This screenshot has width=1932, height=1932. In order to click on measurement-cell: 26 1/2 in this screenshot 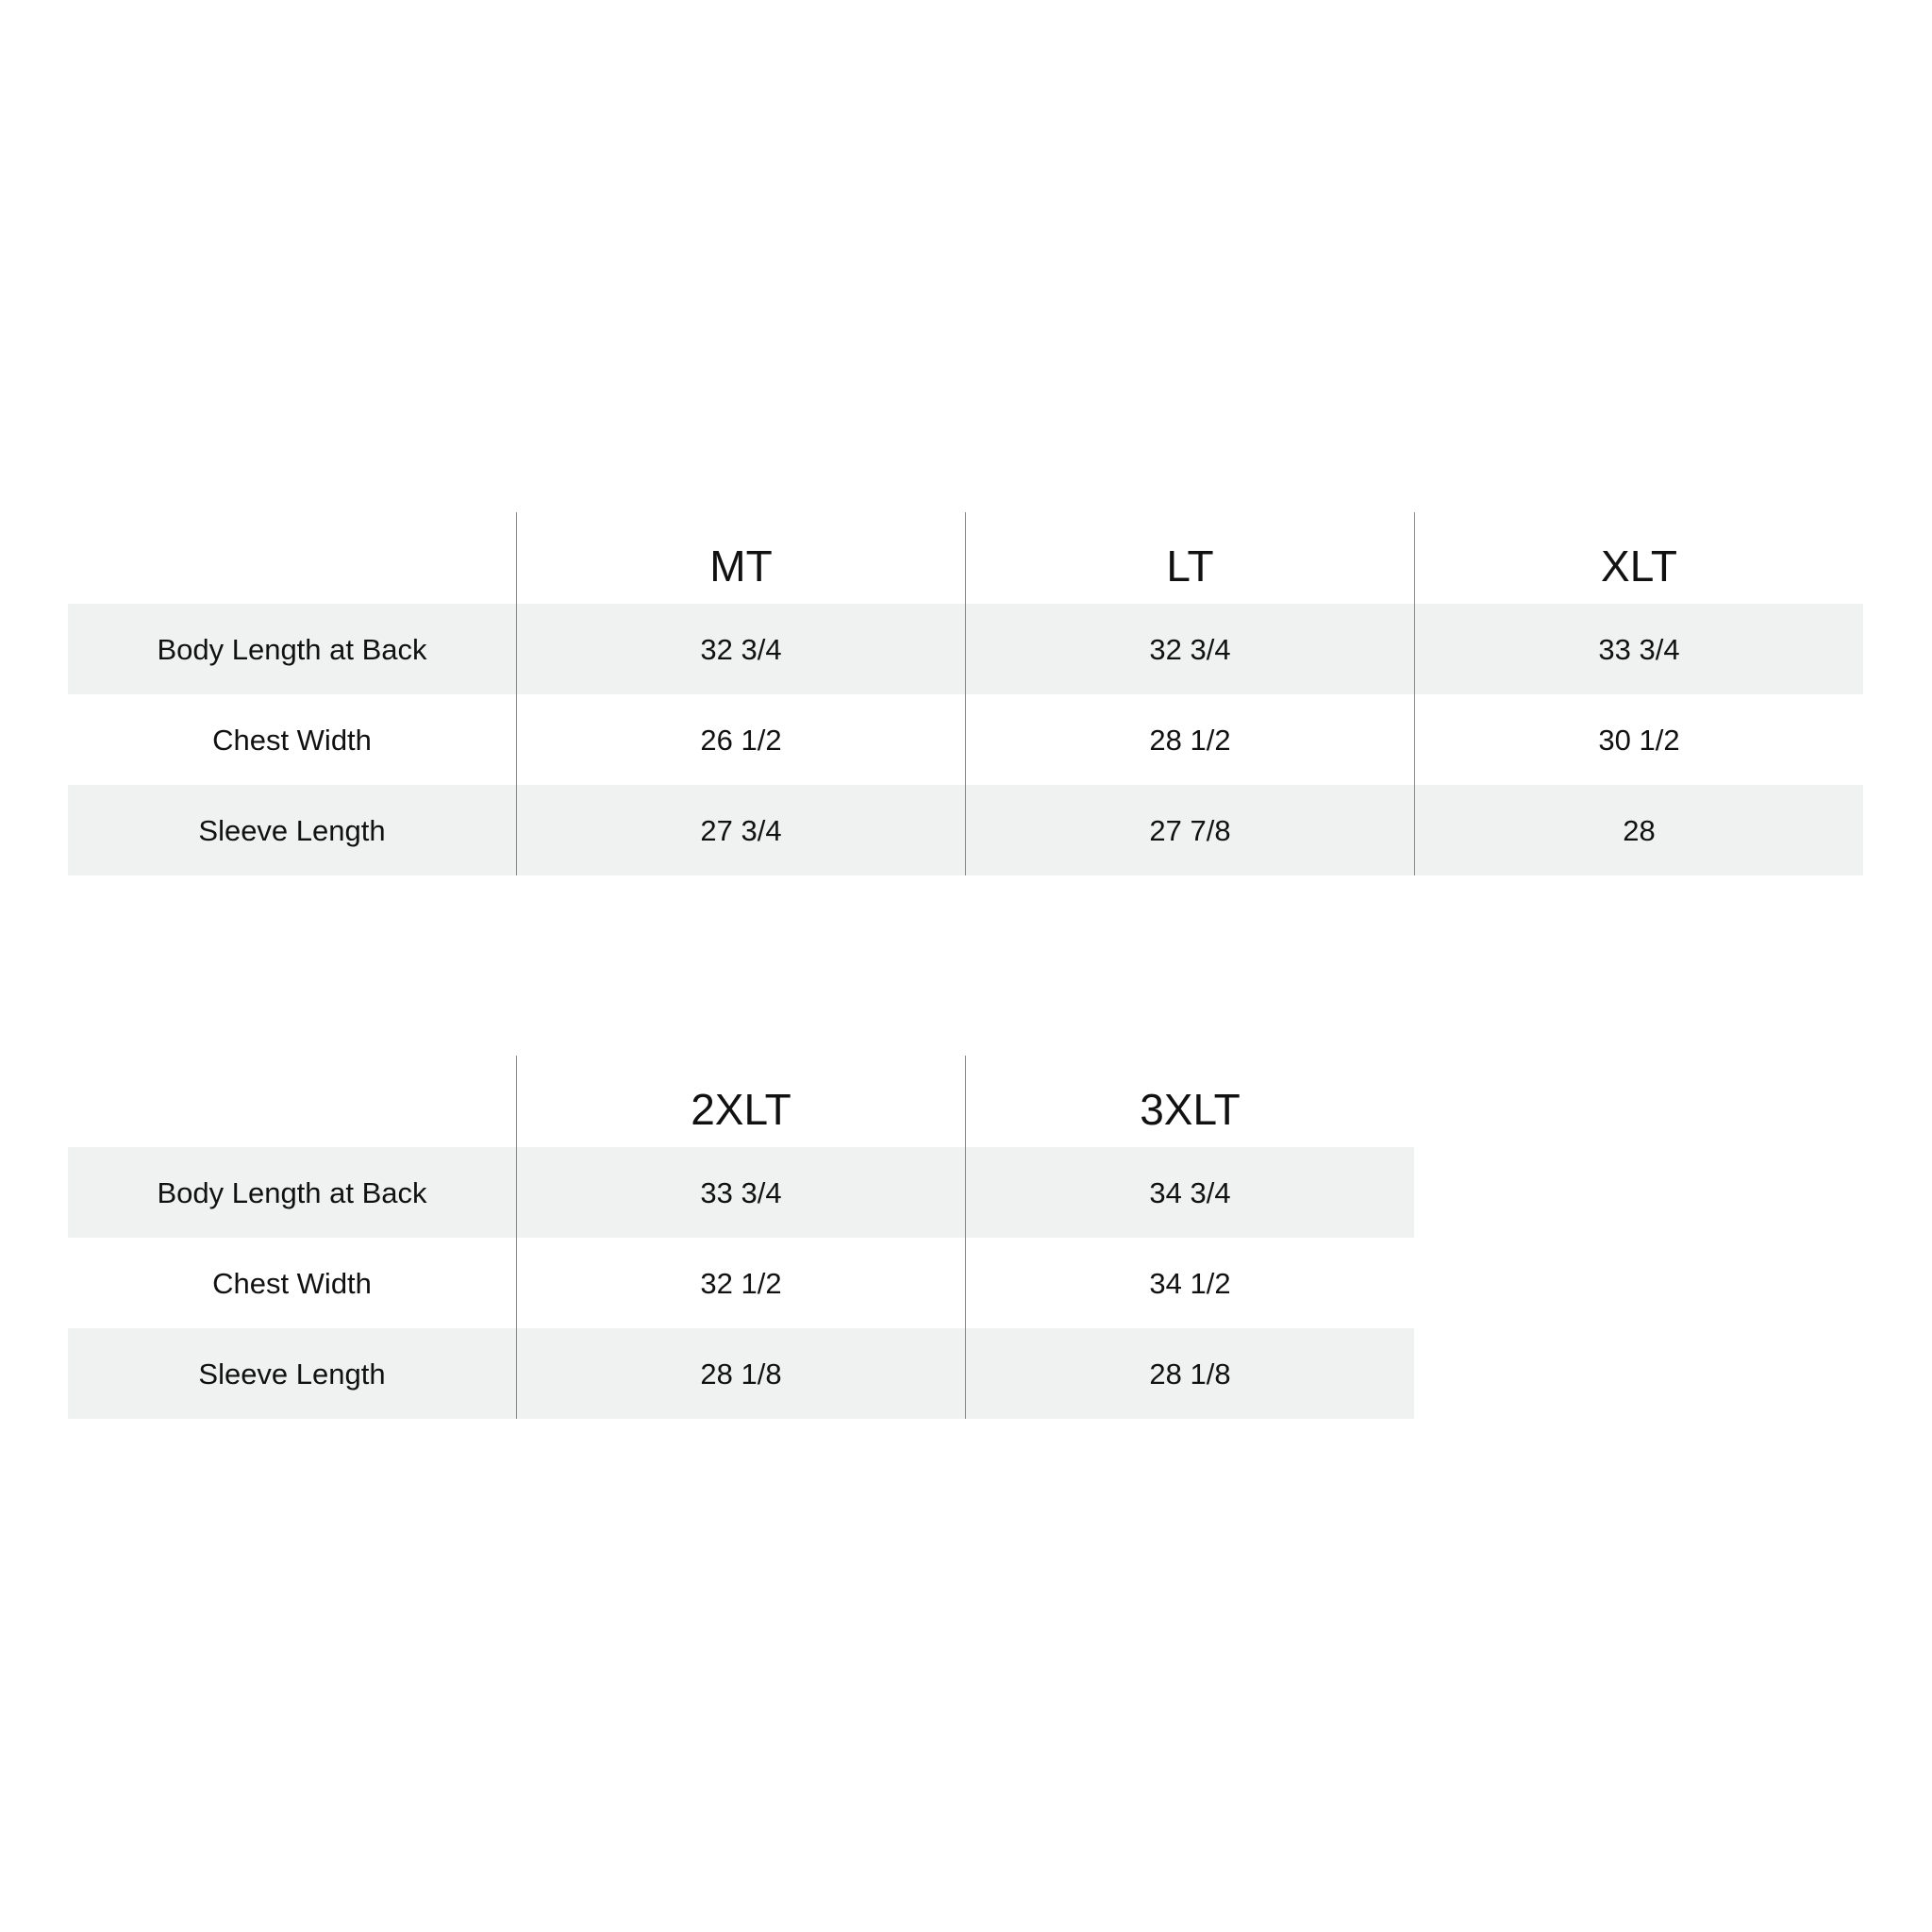, I will do `click(741, 740)`.